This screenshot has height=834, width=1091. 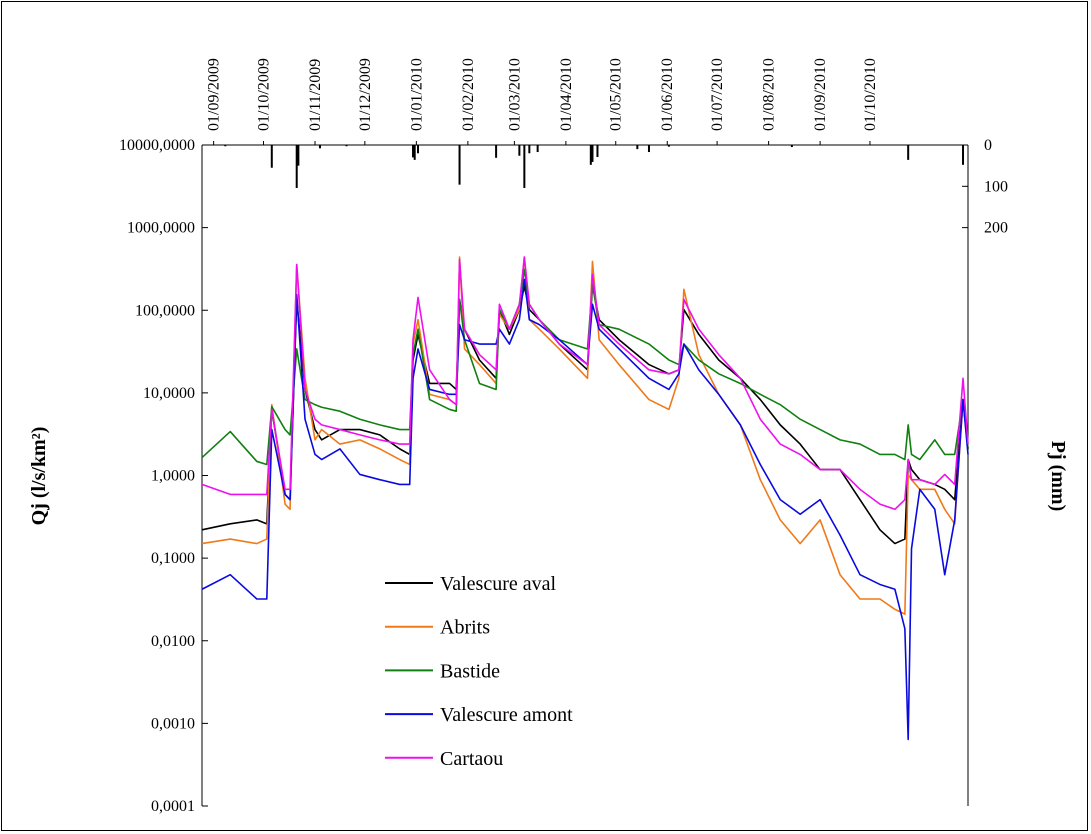 I want to click on x-tick-label: 01/07/2010, so click(x=717, y=94).